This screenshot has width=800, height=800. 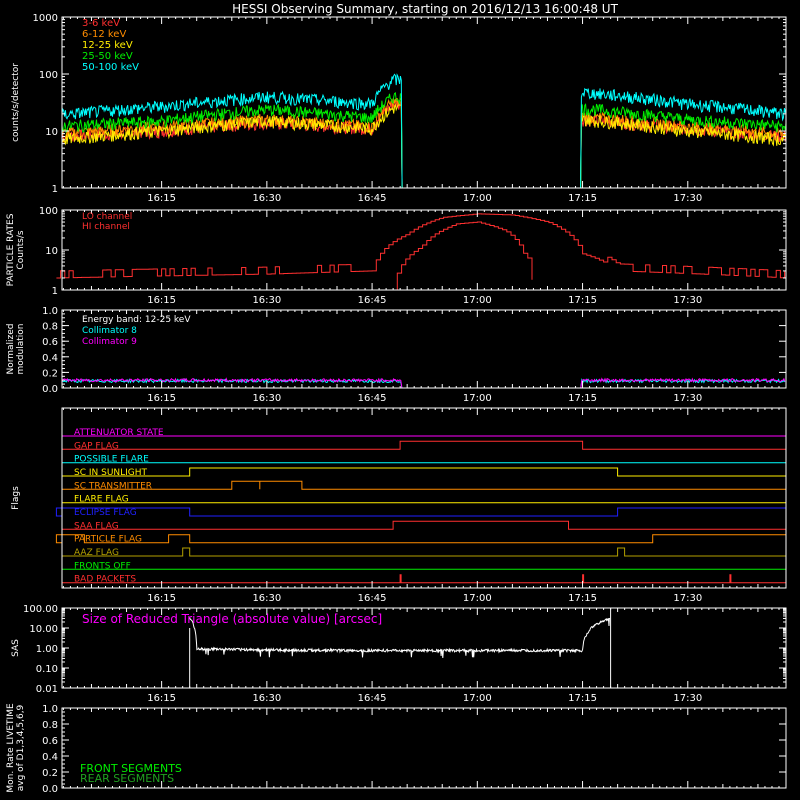 I want to click on panel5-ytick-label: 0.6, so click(x=50, y=741).